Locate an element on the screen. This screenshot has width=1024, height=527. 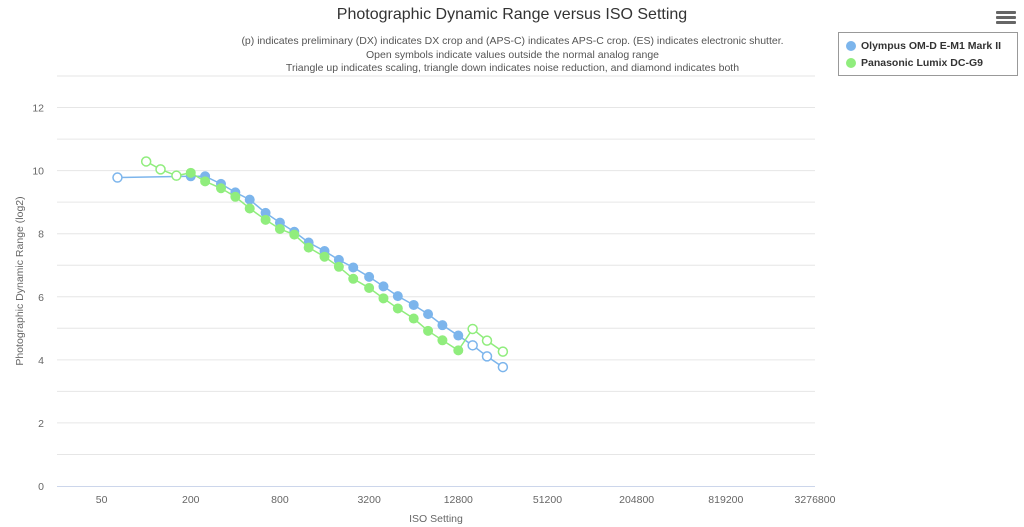
legend-item-olympus: Olympus OM-D E-M1 Mark II is located at coordinates (928, 45).